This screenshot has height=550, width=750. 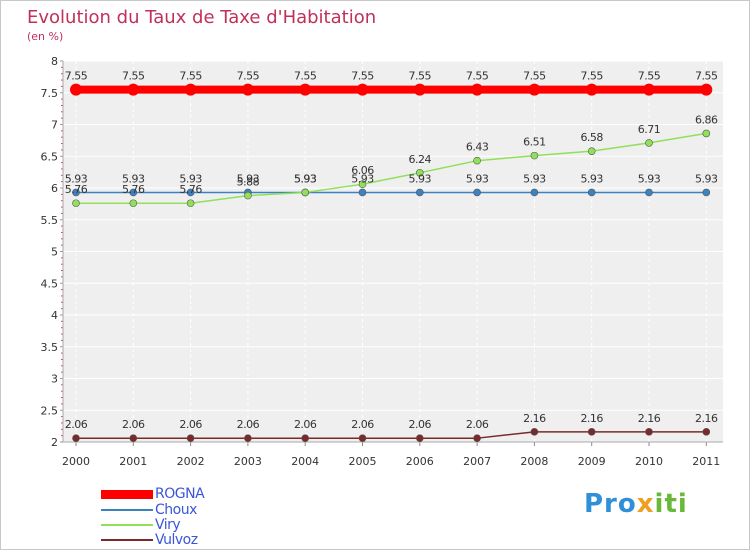 What do you see at coordinates (54, 125) in the screenshot?
I see `y-tick-label: 7` at bounding box center [54, 125].